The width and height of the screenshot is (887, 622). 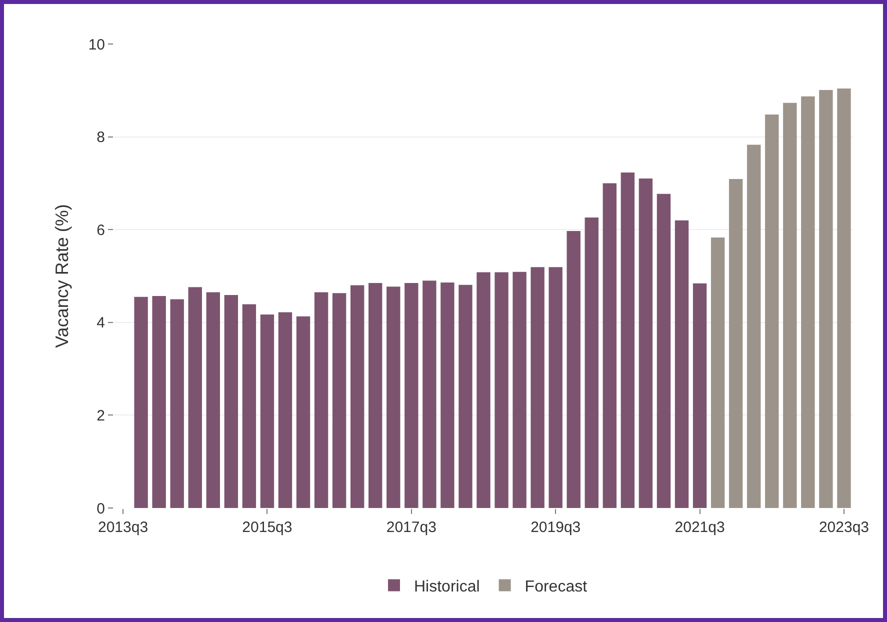 What do you see at coordinates (555, 527) in the screenshot?
I see `x-tick-label: 2019q3` at bounding box center [555, 527].